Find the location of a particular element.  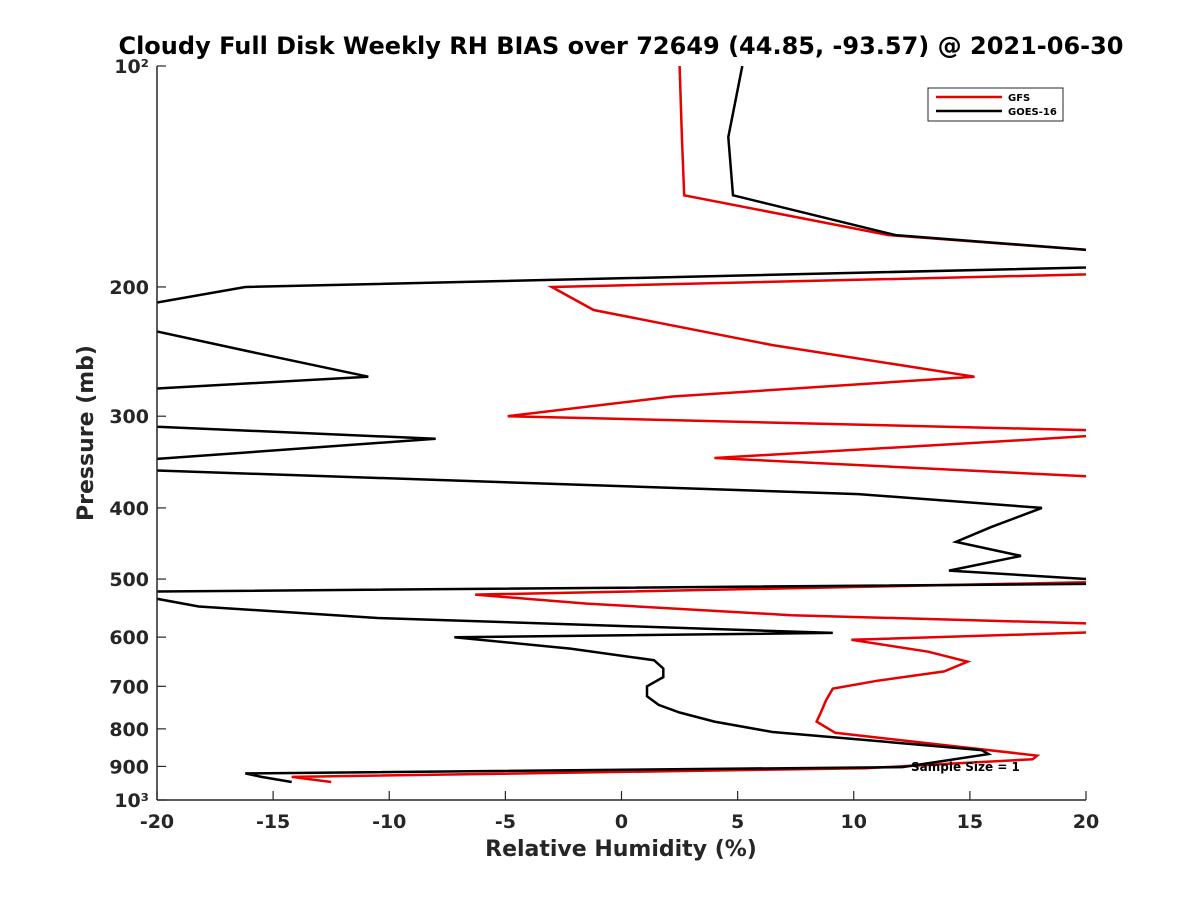

legend: GFS GOES-16 is located at coordinates (995, 104).